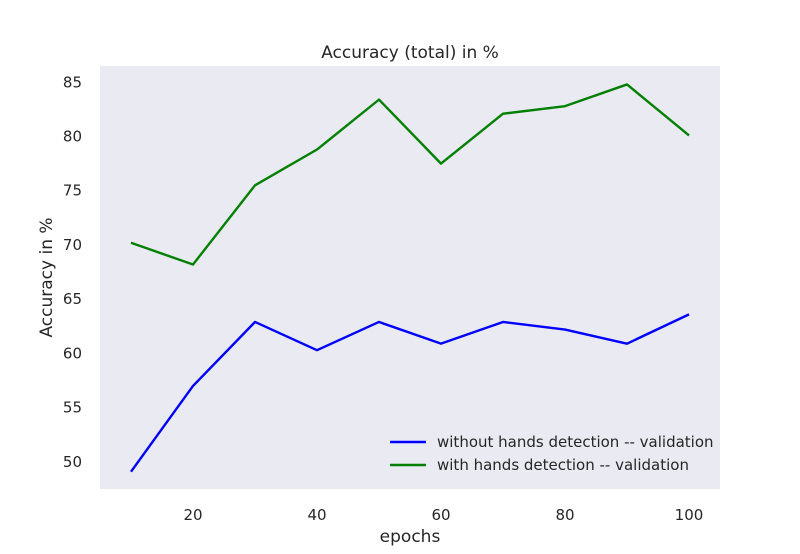  Describe the element at coordinates (72, 299) in the screenshot. I see `y-tick-label: 65` at that location.